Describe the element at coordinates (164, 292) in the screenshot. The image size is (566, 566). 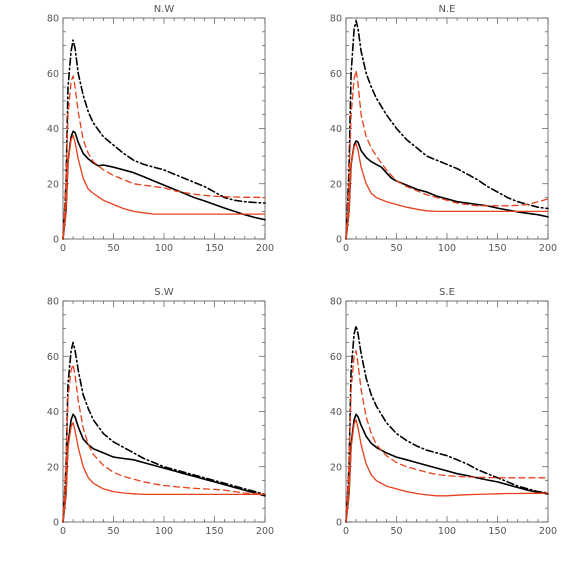
I see `panel-title: S.W` at that location.